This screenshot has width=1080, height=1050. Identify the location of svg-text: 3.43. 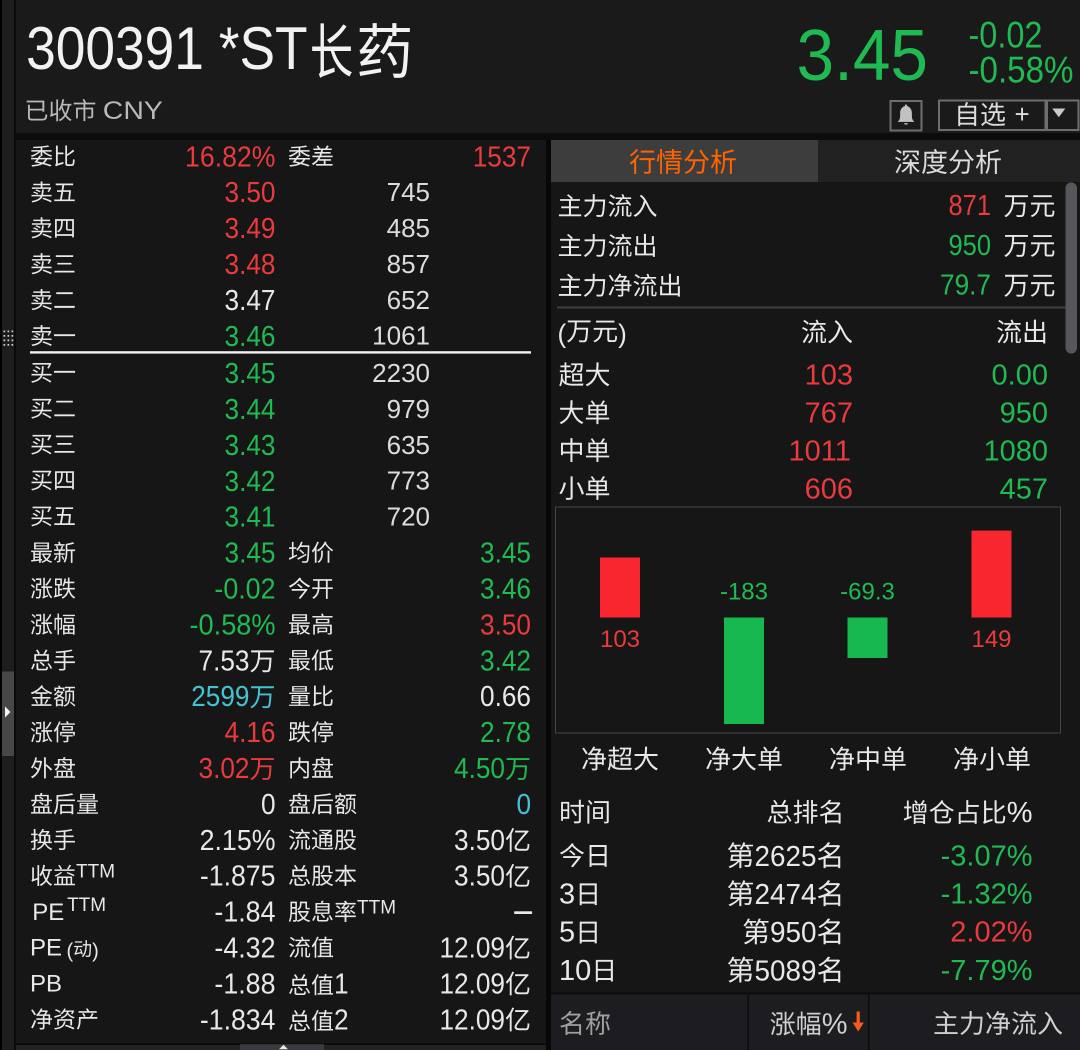
(250, 446).